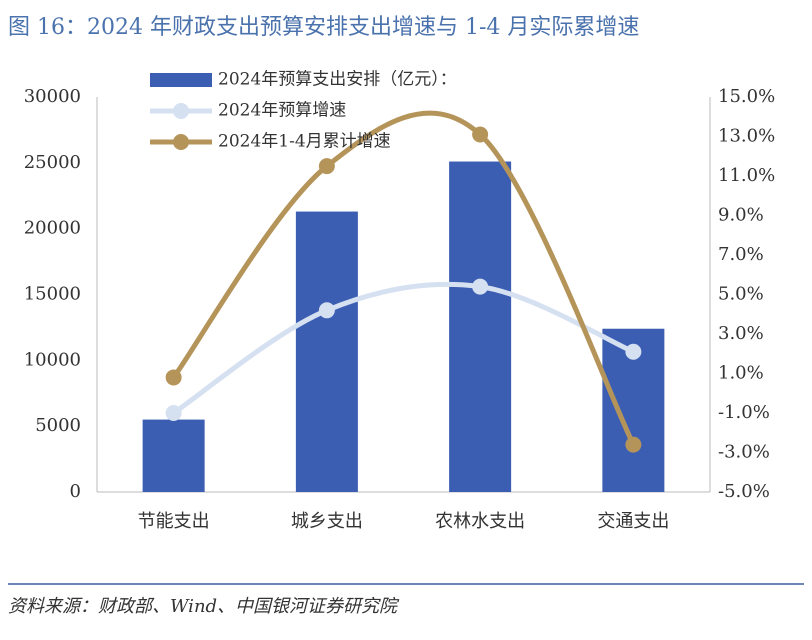 This screenshot has width=812, height=640. I want to click on y2-tick-label: 3.0%, so click(741, 333).